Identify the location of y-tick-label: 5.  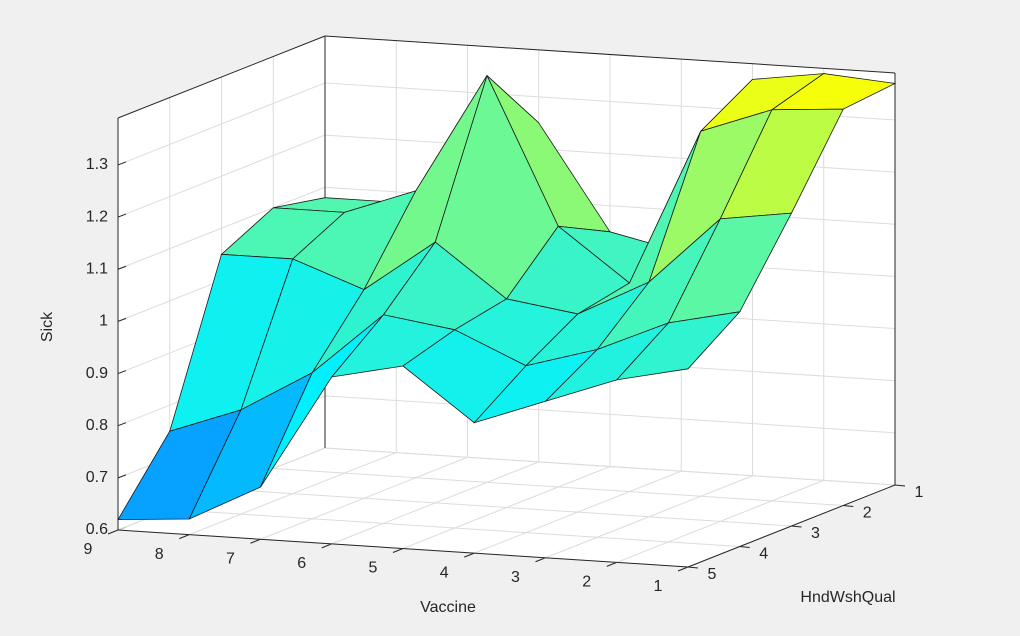
(712, 574).